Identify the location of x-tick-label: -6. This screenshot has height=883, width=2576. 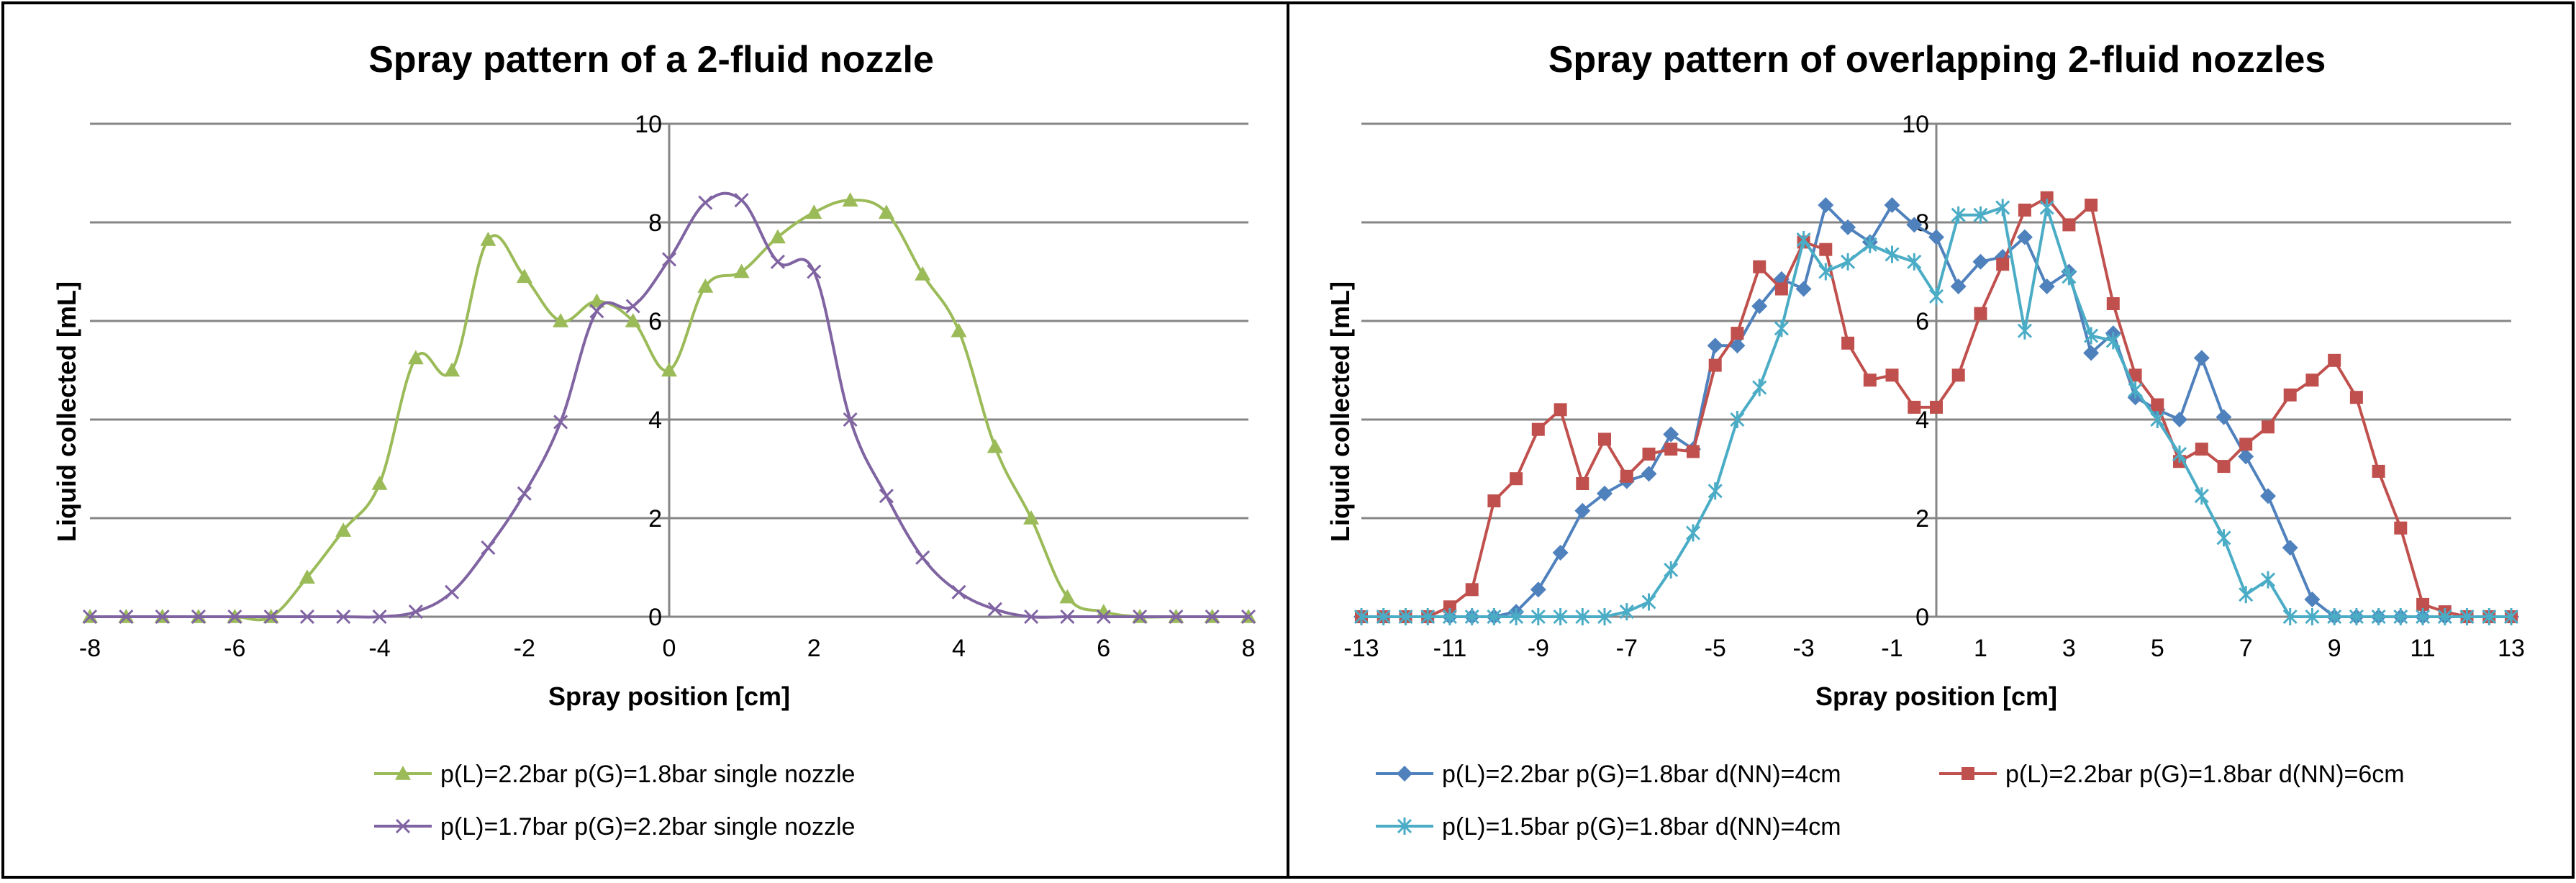
(234, 648).